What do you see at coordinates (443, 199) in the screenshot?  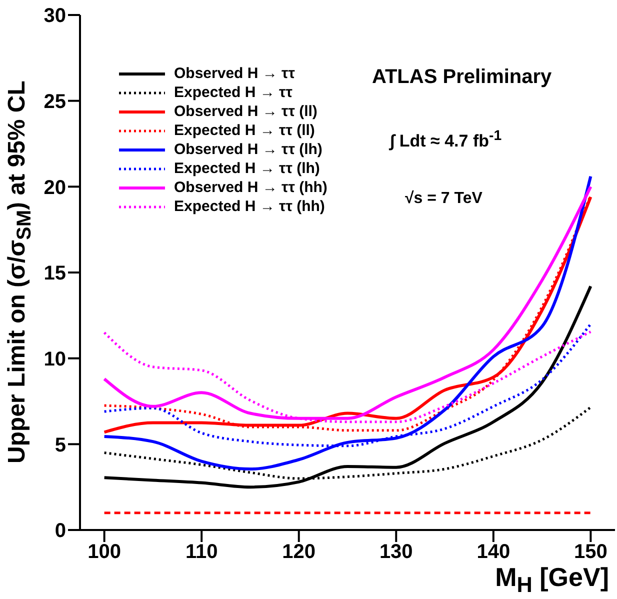 I see `annotation: √s = 7 TeV` at bounding box center [443, 199].